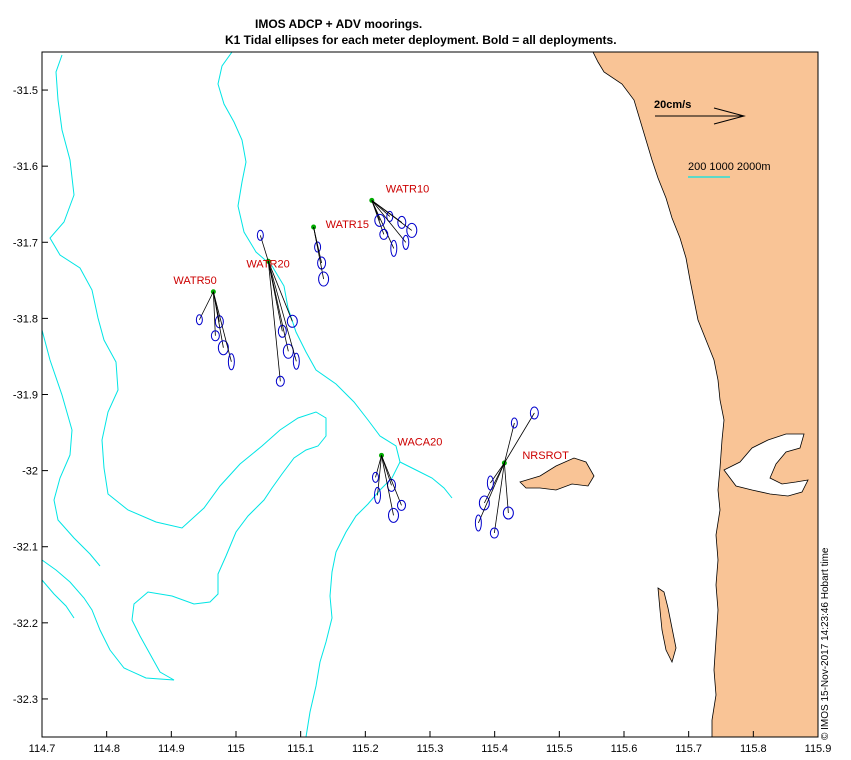 The height and width of the screenshot is (760, 851). I want to click on inlet, so click(766, 465).